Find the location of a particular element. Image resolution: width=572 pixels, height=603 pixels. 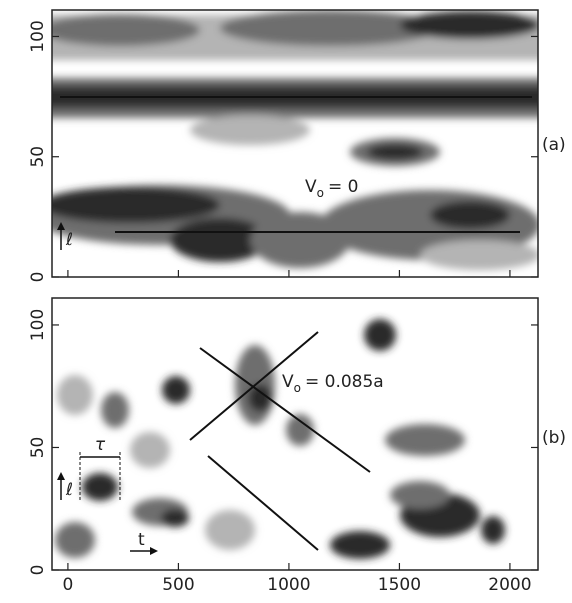

x-tick-label: 0 is located at coordinates (67, 585).